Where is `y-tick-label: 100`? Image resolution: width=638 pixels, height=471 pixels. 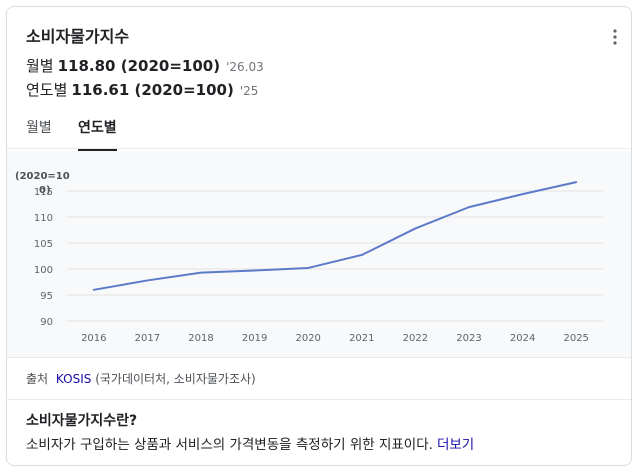
y-tick-label: 100 is located at coordinates (43, 270).